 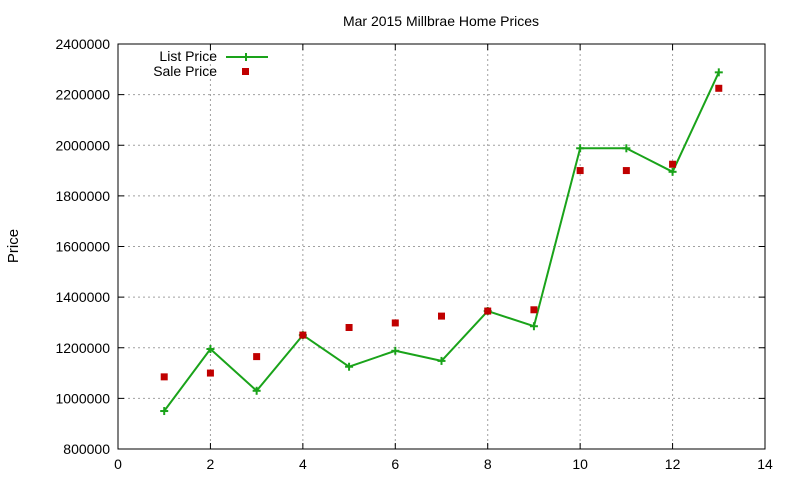 What do you see at coordinates (188, 56) in the screenshot?
I see `legend-label-list-price: List Price` at bounding box center [188, 56].